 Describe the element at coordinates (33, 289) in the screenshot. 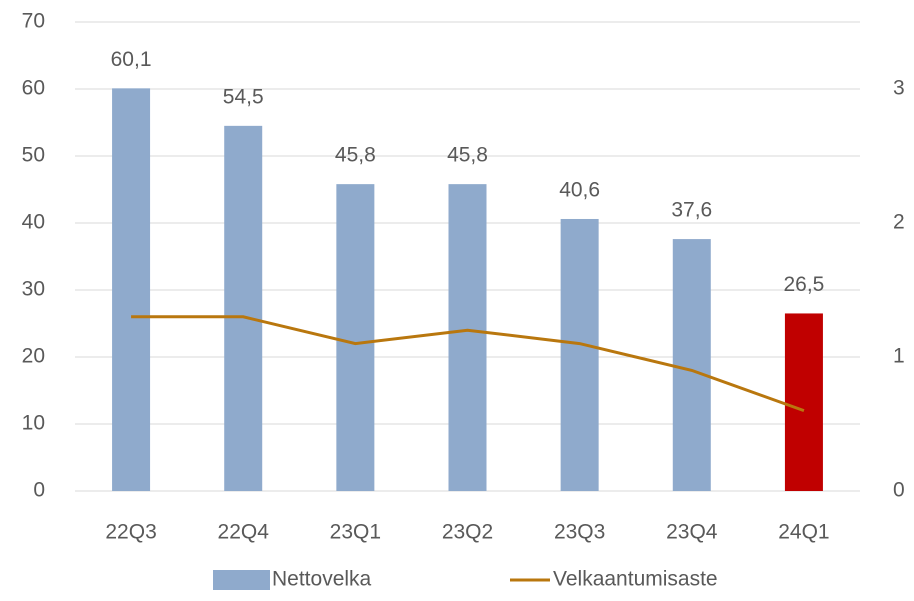

I see `y-tick-label: 30` at that location.